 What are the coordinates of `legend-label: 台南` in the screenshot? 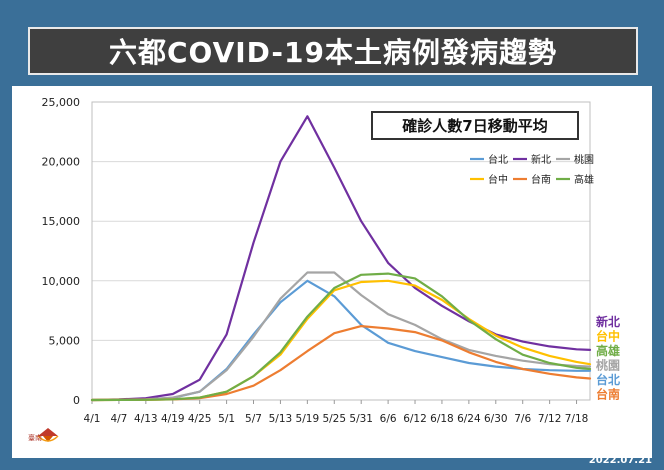 It's located at (541, 179).